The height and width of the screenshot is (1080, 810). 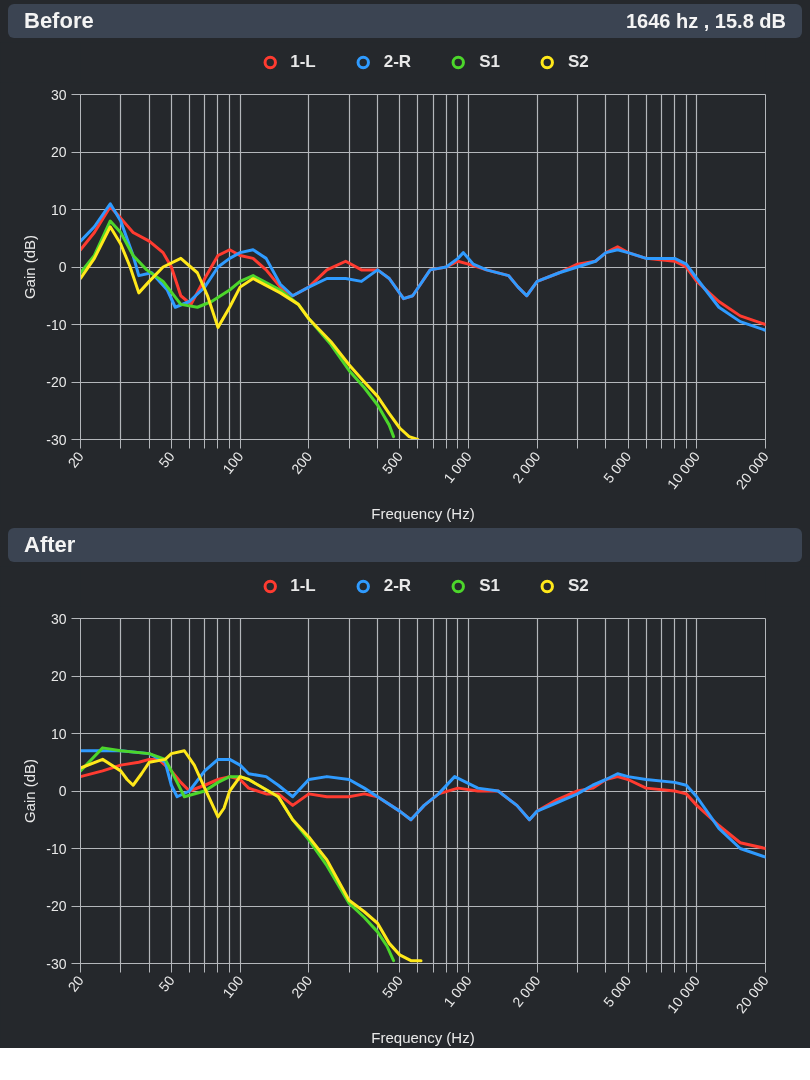 What do you see at coordinates (50, 545) in the screenshot?
I see `chart-title: After` at bounding box center [50, 545].